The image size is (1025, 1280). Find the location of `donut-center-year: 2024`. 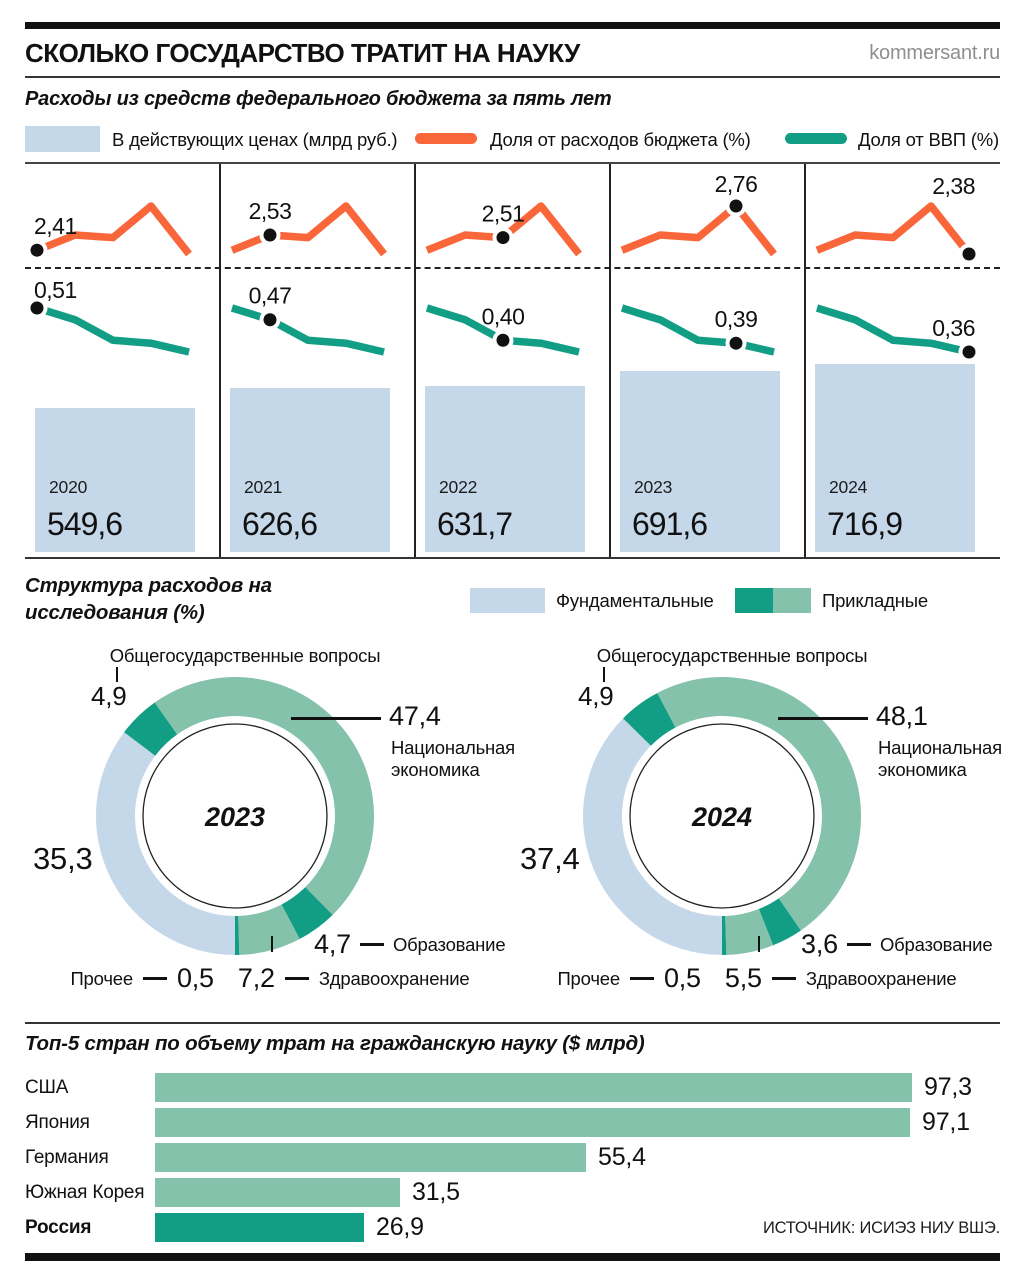

donut-center-year: 2024 is located at coordinates (722, 817).